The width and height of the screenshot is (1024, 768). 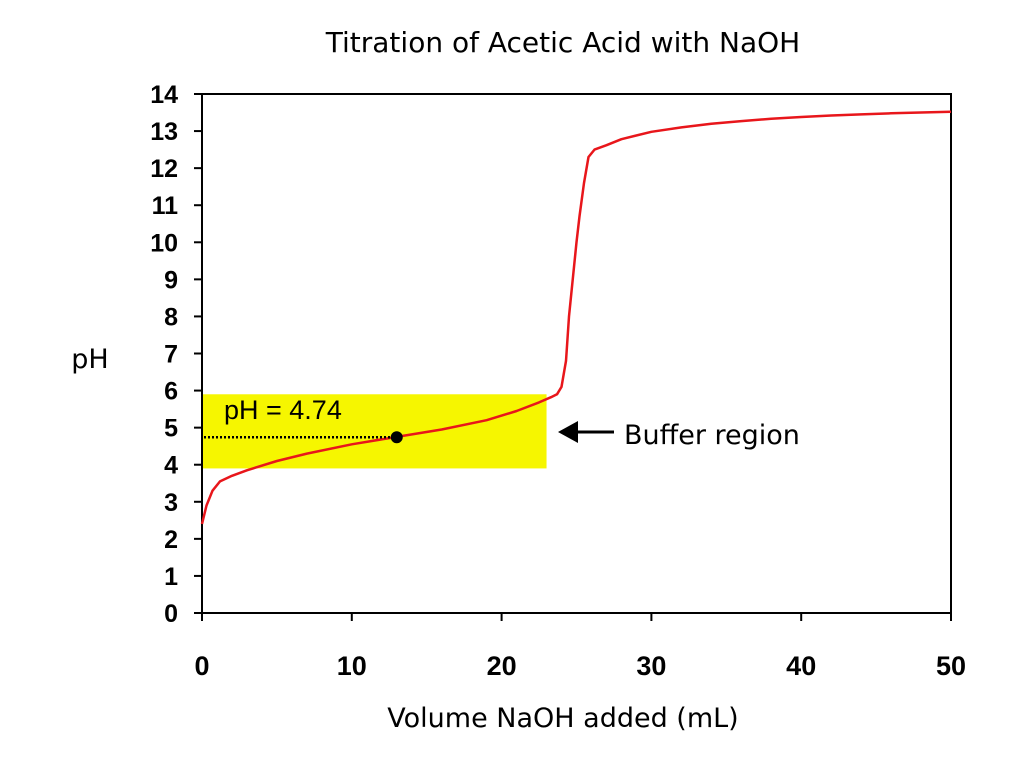 What do you see at coordinates (171, 577) in the screenshot?
I see `y-tick-label: 1` at bounding box center [171, 577].